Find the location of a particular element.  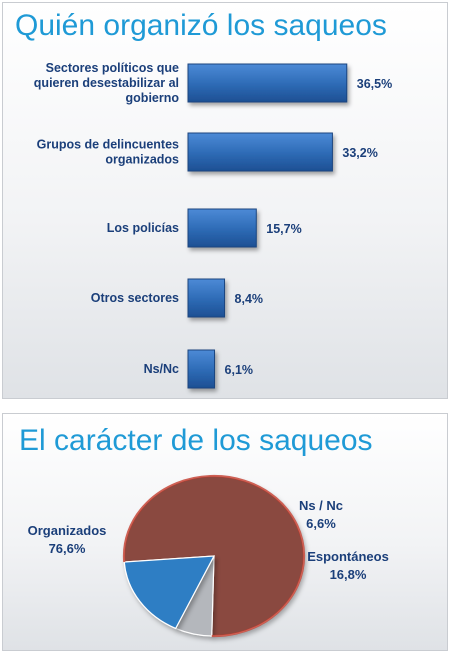

pie-label-3: Espontáneos 16,8% is located at coordinates (348, 565).